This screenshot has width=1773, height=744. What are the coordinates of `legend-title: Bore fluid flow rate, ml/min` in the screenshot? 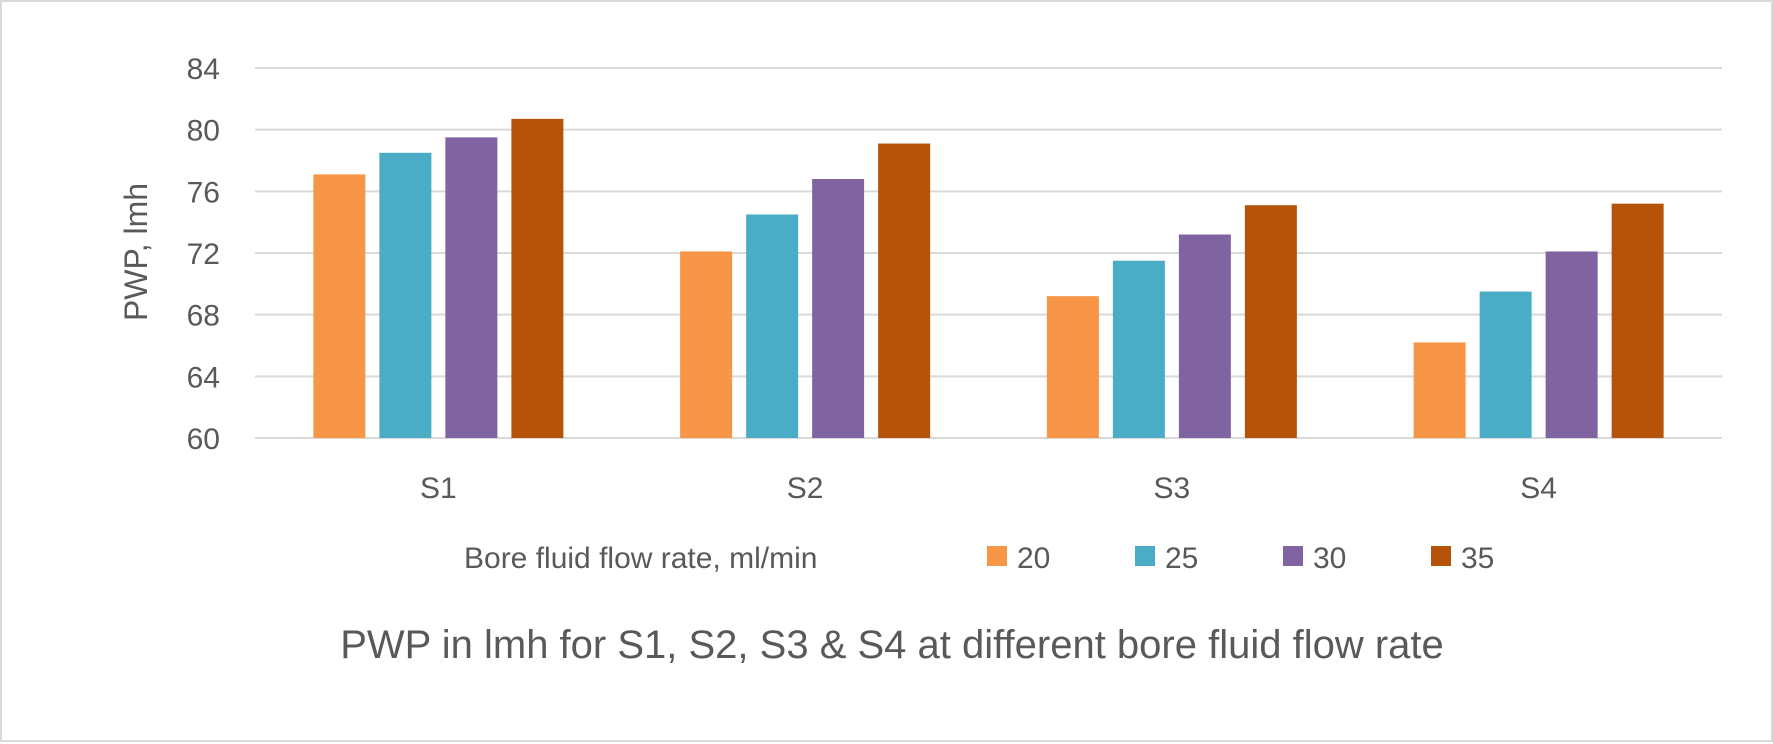 It's located at (640, 558).